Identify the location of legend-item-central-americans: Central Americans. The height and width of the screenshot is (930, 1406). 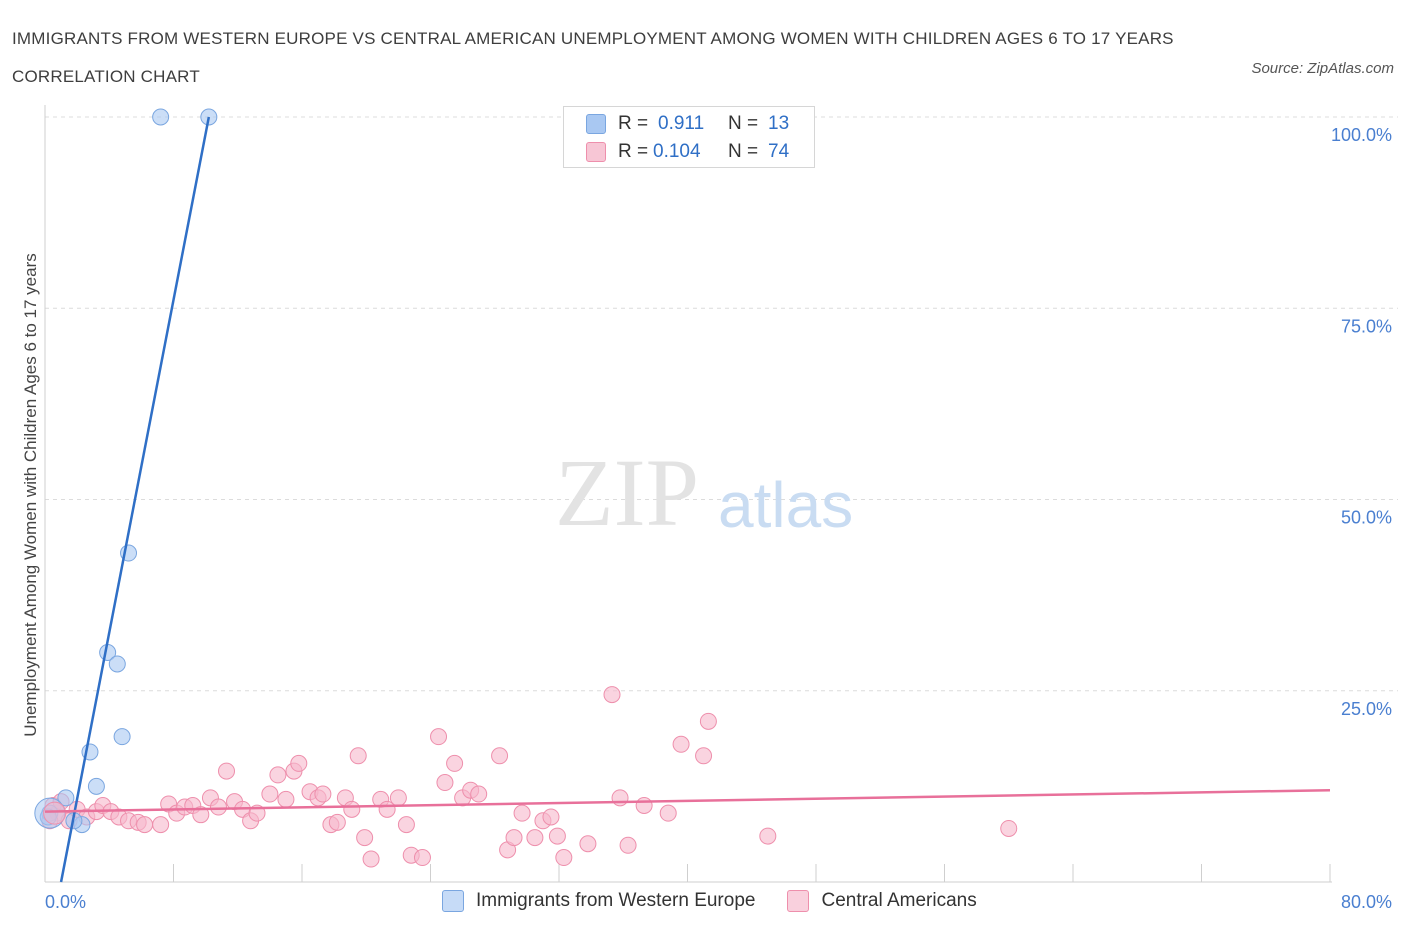
(882, 901).